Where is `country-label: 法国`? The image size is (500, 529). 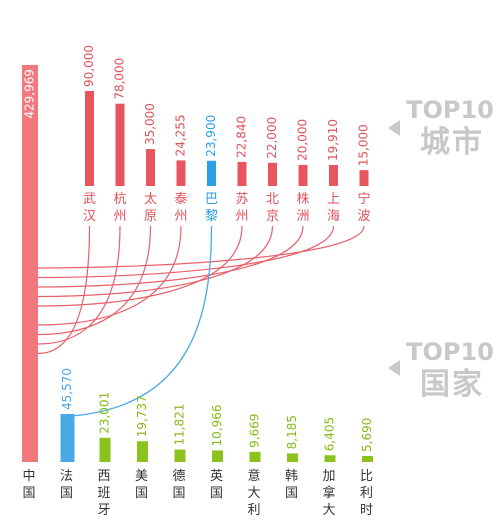 country-label: 法国 is located at coordinates (66, 485).